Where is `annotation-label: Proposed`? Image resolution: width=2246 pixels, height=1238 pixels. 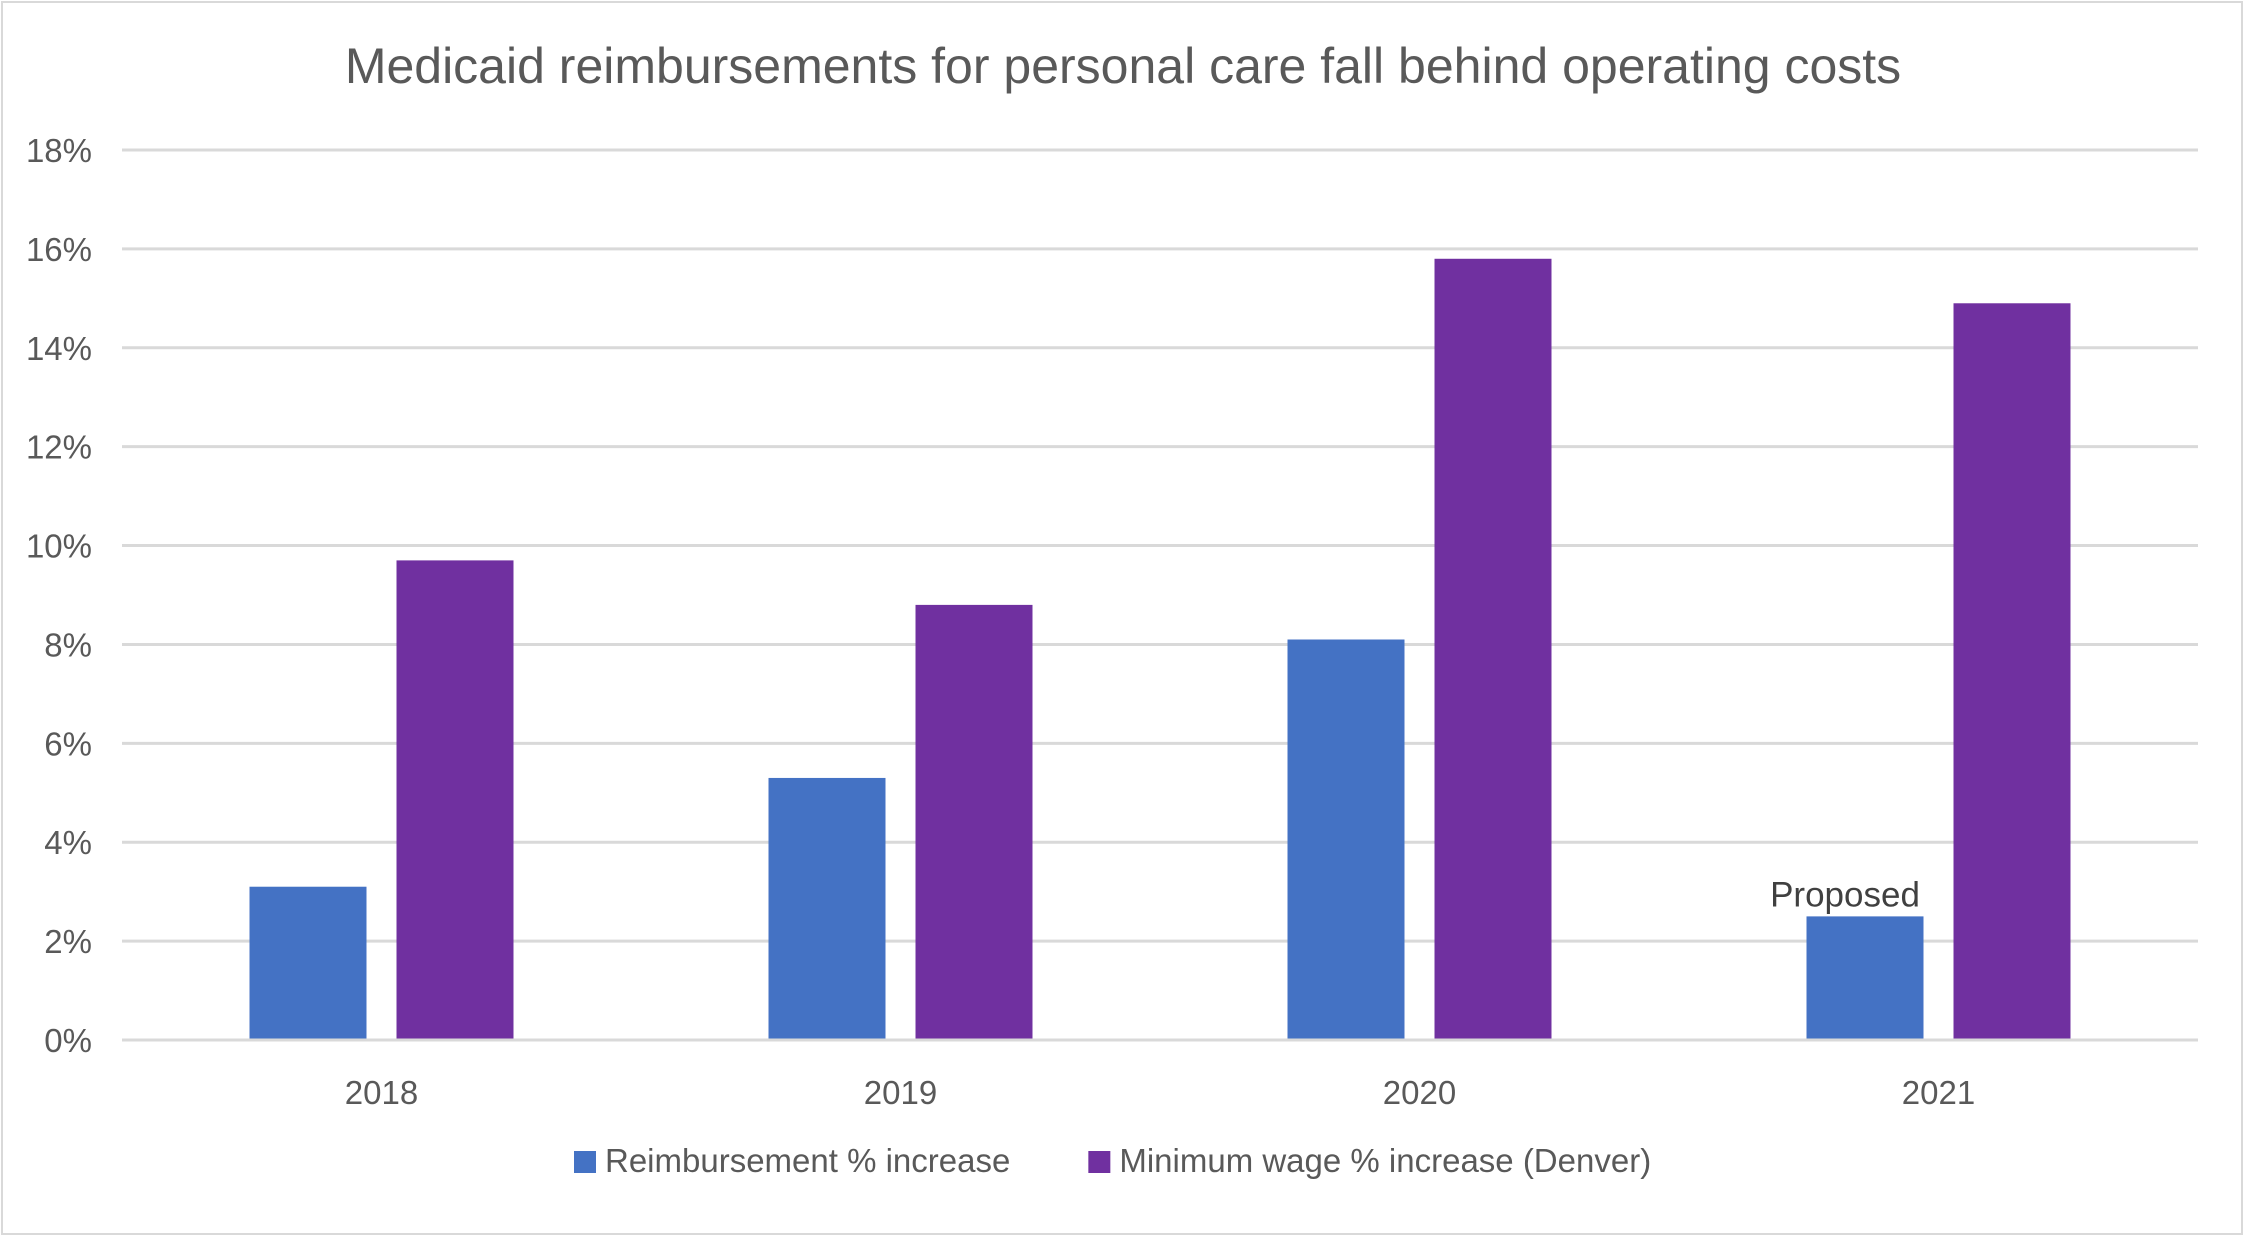 annotation-label: Proposed is located at coordinates (1845, 894).